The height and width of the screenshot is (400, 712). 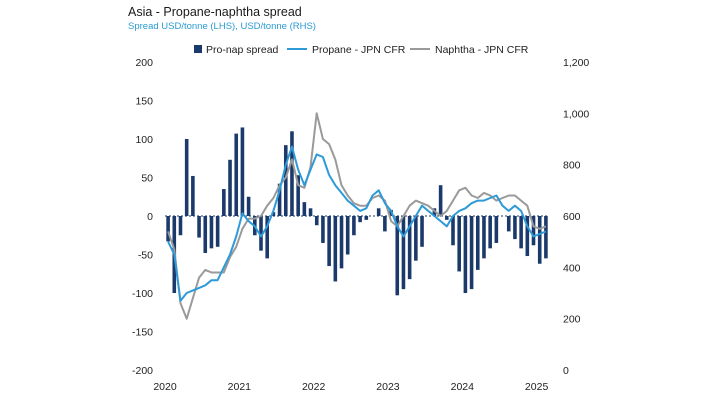 I want to click on x-axis-tick: 2024, so click(x=463, y=387).